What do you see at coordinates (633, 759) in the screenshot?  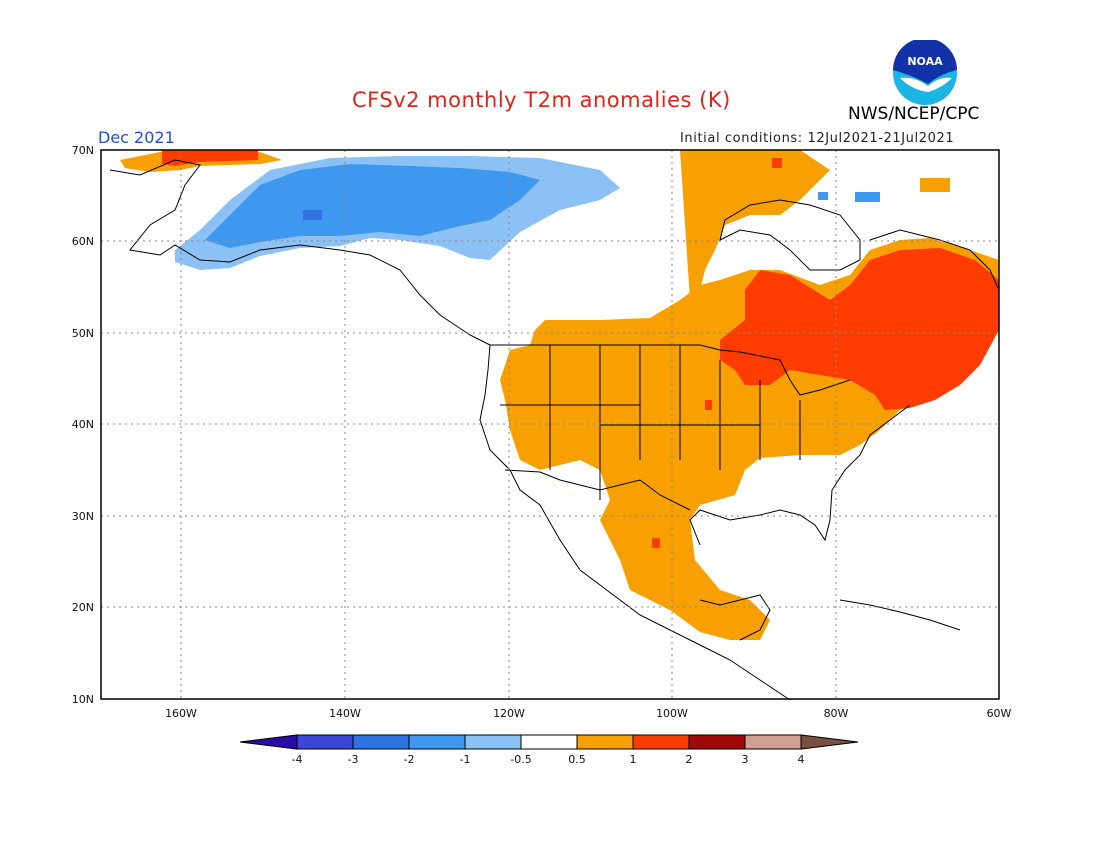 I see `colorbar-label: 1` at bounding box center [633, 759].